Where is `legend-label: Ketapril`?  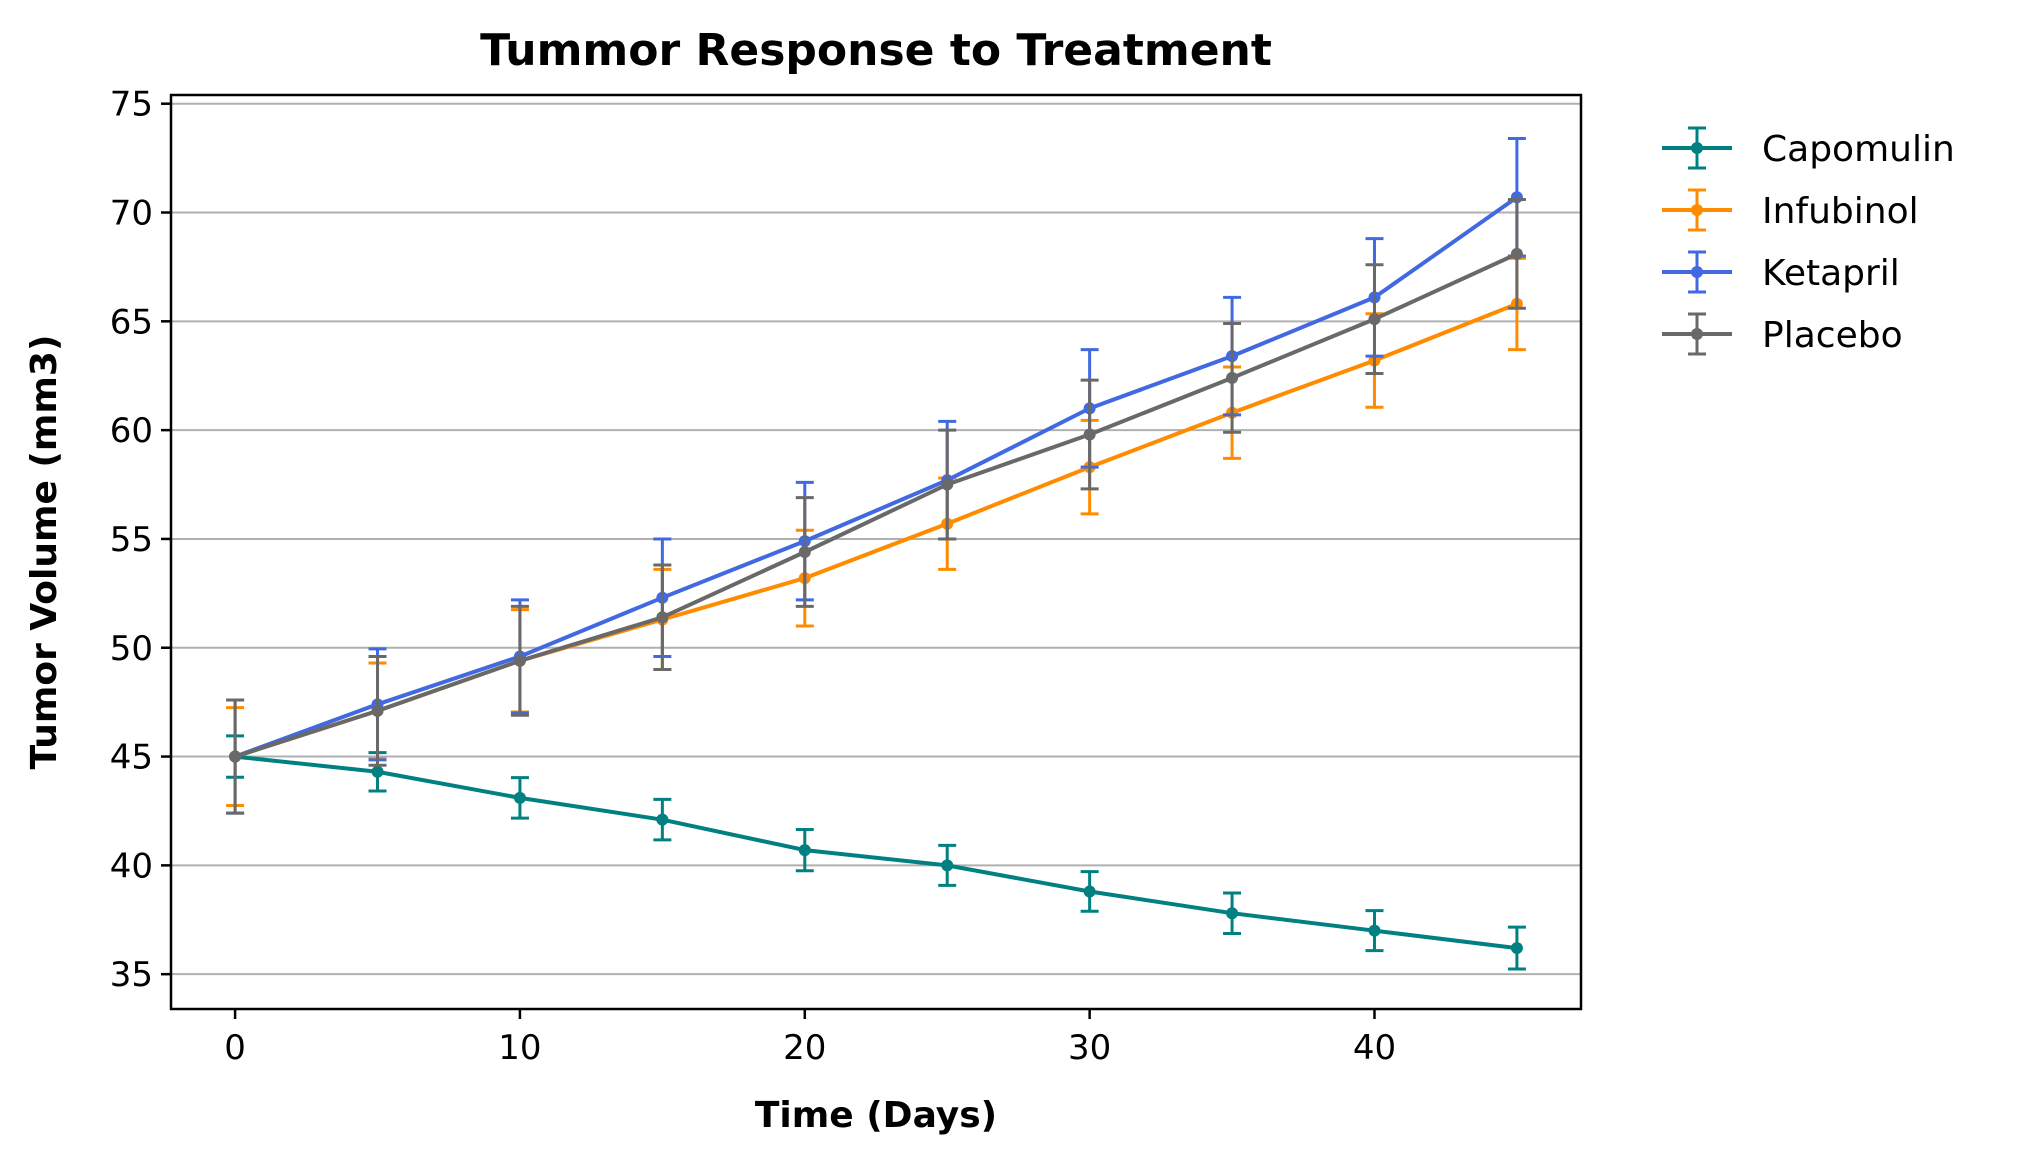 legend-label: Ketapril is located at coordinates (1831, 273).